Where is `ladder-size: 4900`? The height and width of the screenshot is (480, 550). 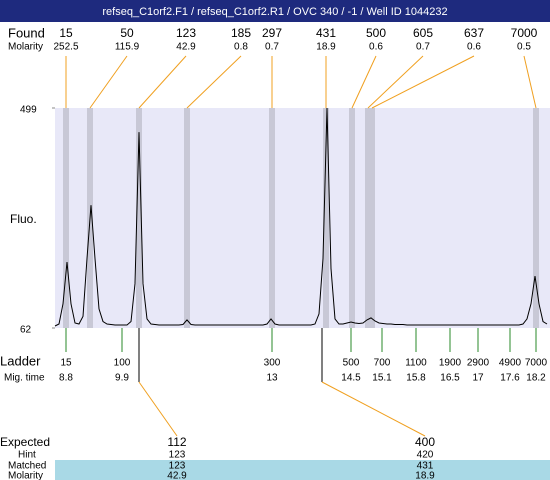
ladder-size: 4900 is located at coordinates (510, 363).